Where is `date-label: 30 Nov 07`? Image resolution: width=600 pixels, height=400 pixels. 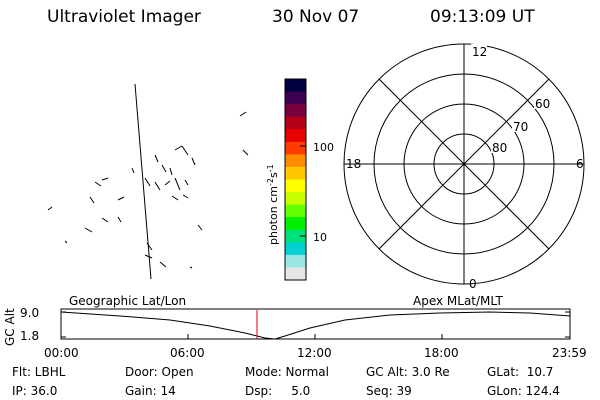
date-label: 30 Nov 07 is located at coordinates (316, 17).